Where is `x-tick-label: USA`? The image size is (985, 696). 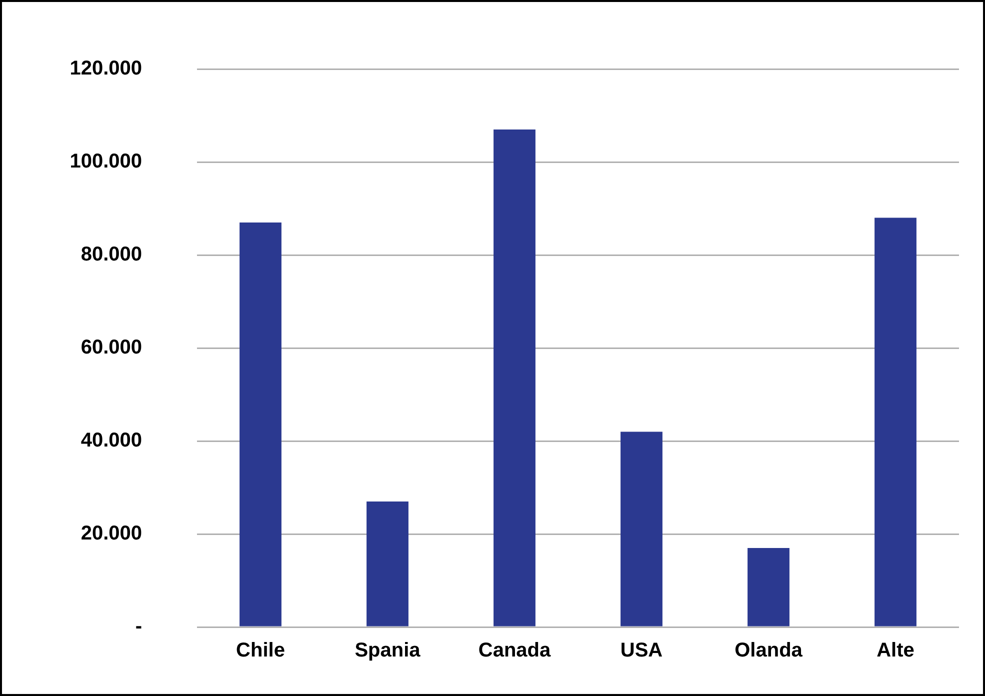 x-tick-label: USA is located at coordinates (641, 651).